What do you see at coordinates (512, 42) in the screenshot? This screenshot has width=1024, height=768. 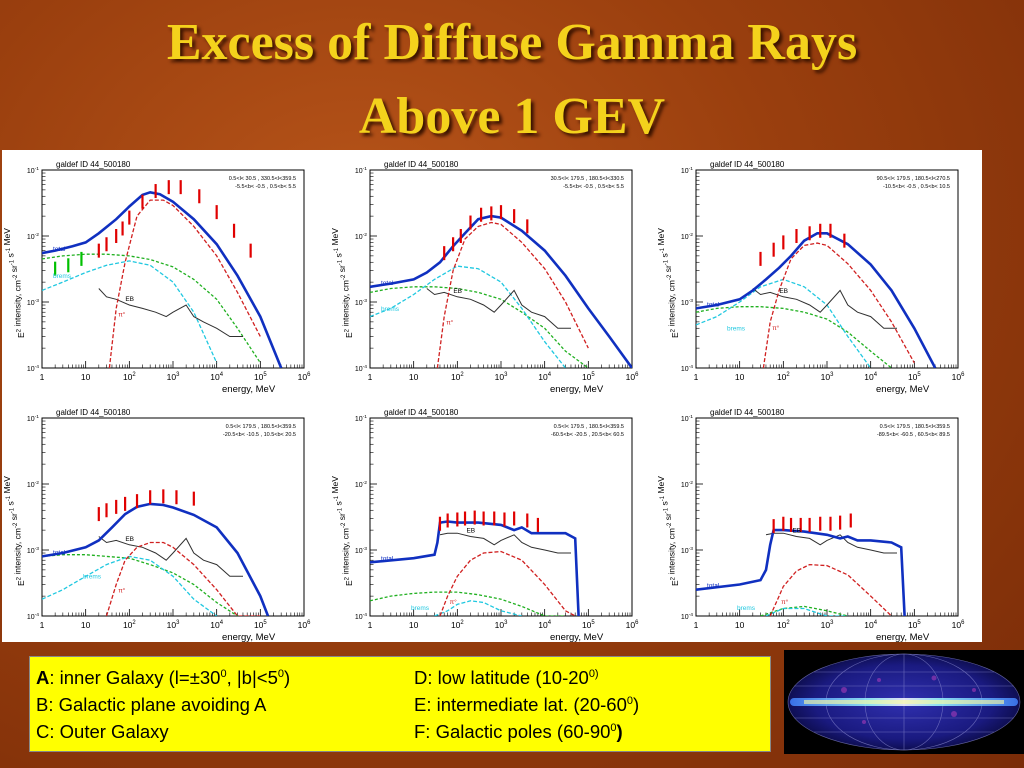 I see `slide-title-line1: Excess of Diffuse Gamma Rays` at bounding box center [512, 42].